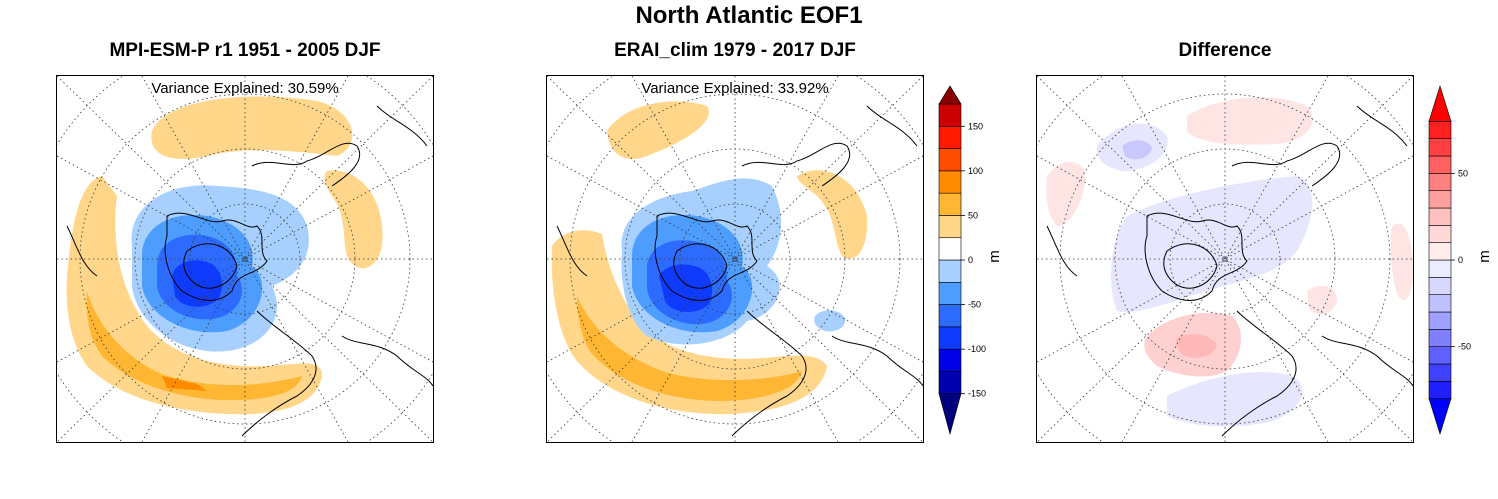  Describe the element at coordinates (977, 394) in the screenshot. I see `colorbar-main-tick-label: -150` at that location.